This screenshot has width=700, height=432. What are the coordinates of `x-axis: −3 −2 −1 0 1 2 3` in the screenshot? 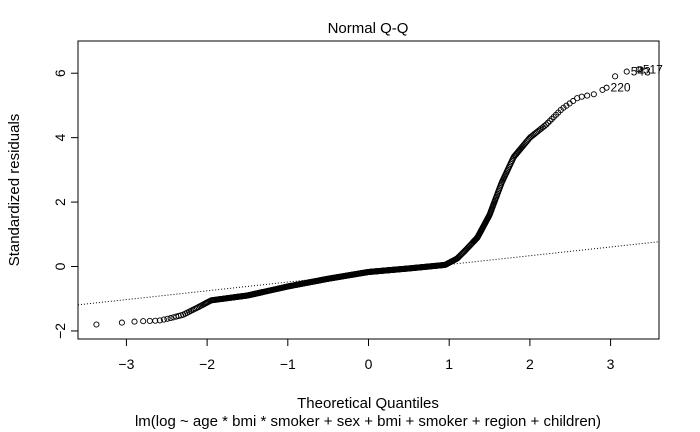 It's located at (366, 355).